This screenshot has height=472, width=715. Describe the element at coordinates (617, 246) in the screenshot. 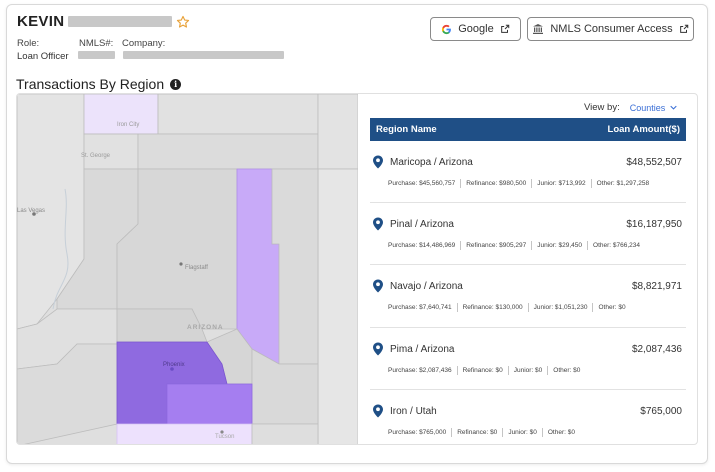

I see `other-amount: Other: $766,234` at that location.